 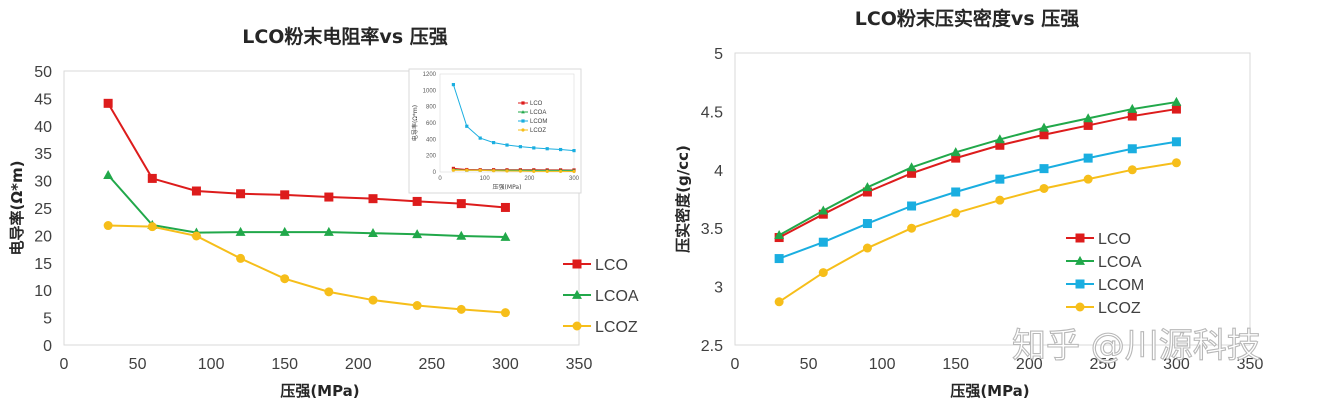 I want to click on y-tick-label: 400, so click(x=431, y=140).